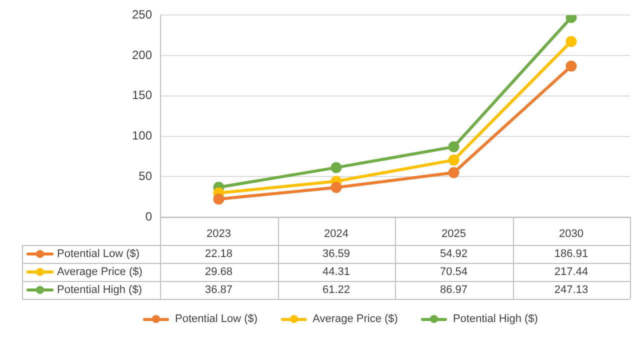  What do you see at coordinates (99, 272) in the screenshot?
I see `legend-label: Average Price ($)` at bounding box center [99, 272].